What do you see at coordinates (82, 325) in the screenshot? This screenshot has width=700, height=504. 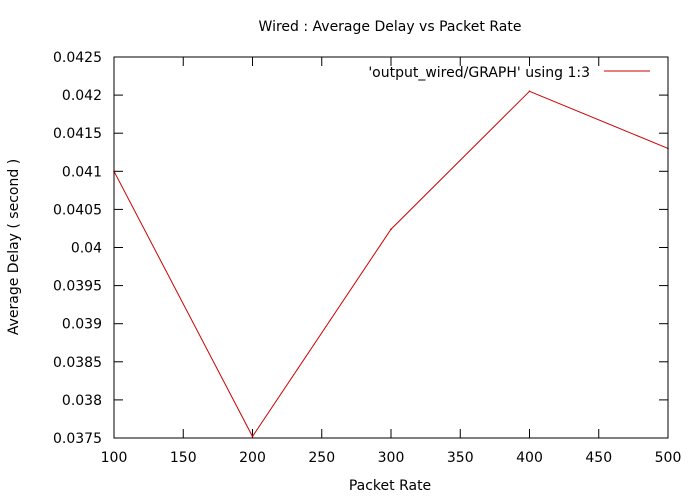 I see `y-tick-label: 0.039` at bounding box center [82, 325].